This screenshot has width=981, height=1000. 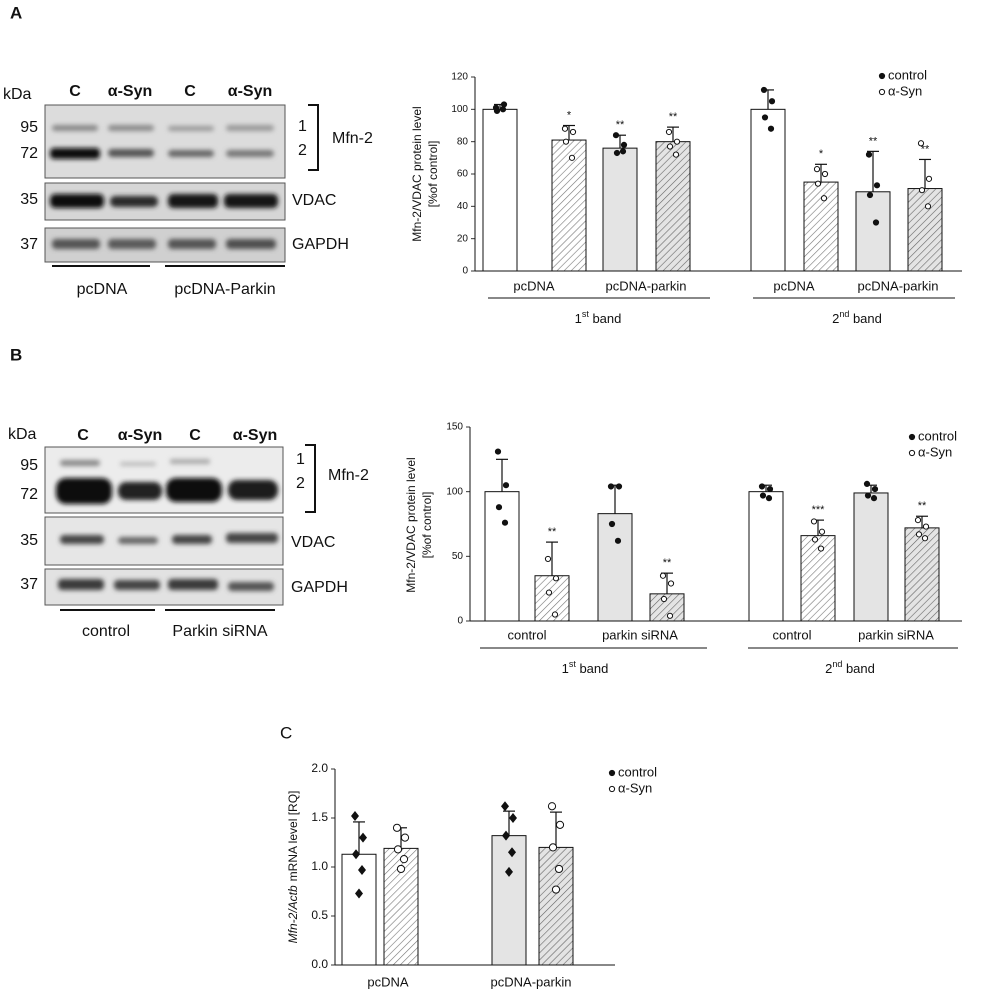 What do you see at coordinates (460, 621) in the screenshot?
I see `y-tick-label: 0` at bounding box center [460, 621].